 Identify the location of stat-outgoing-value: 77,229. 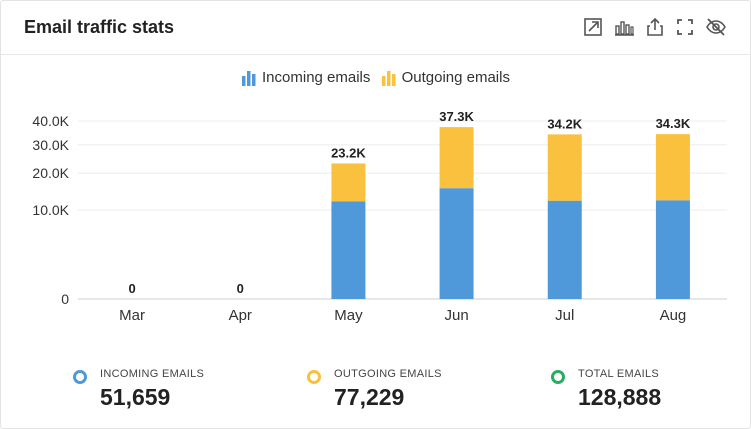
(369, 397).